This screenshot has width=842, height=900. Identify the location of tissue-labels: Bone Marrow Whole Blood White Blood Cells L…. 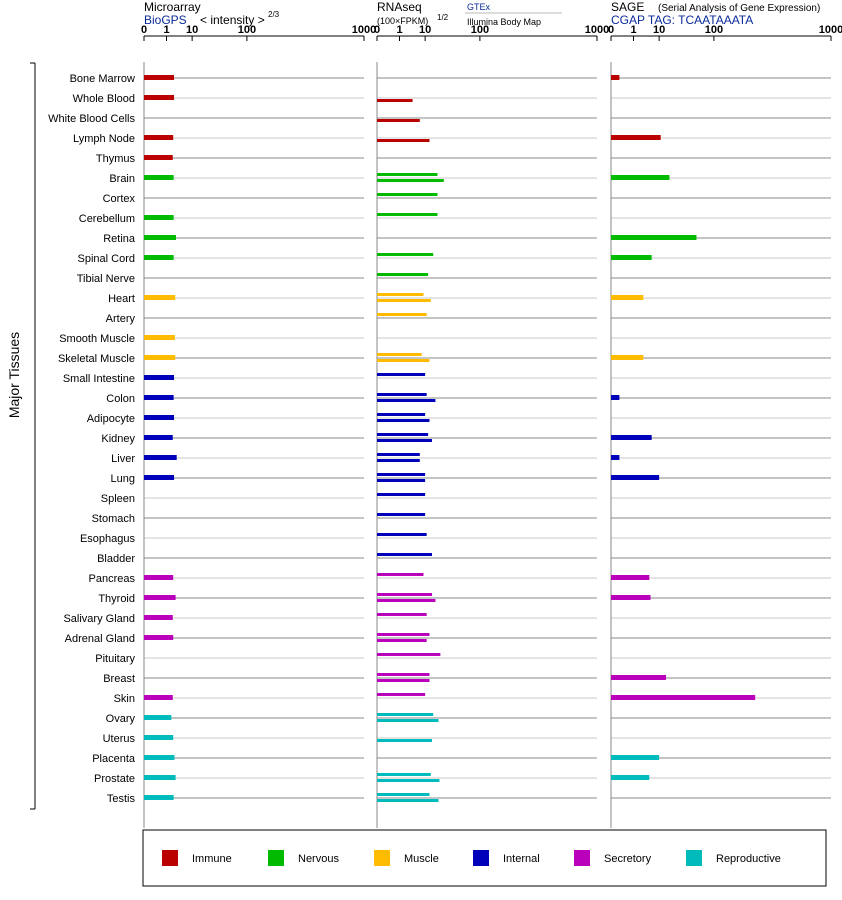
(92, 439).